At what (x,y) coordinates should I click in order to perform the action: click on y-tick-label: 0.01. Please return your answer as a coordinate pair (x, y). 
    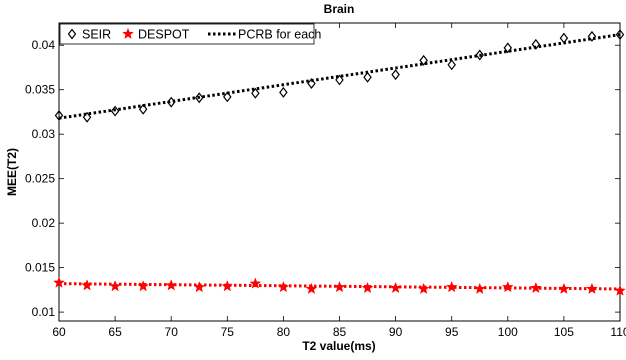
    Looking at the image, I should click on (44, 312).